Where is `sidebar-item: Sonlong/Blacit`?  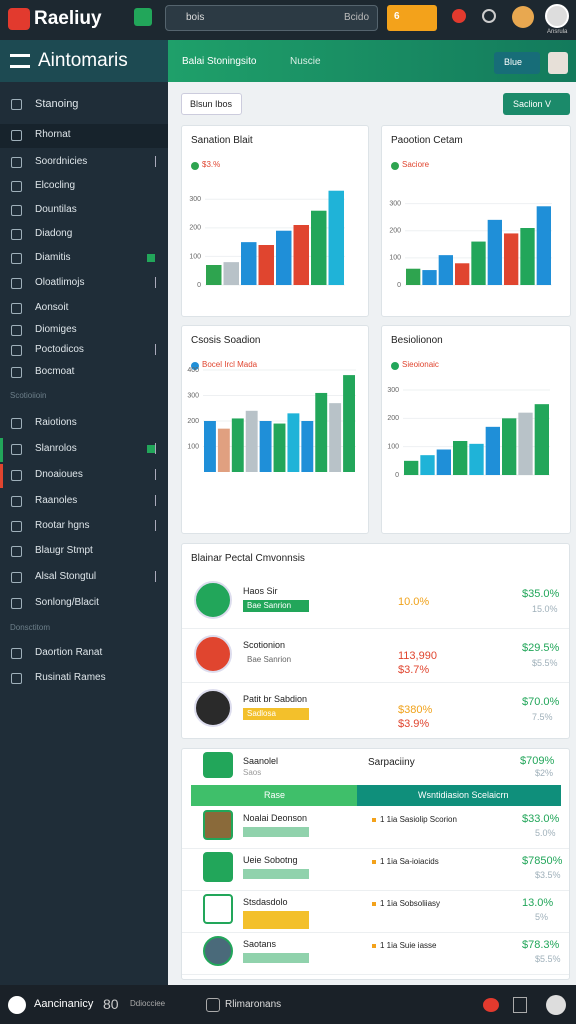 sidebar-item: Sonlong/Blacit is located at coordinates (67, 602).